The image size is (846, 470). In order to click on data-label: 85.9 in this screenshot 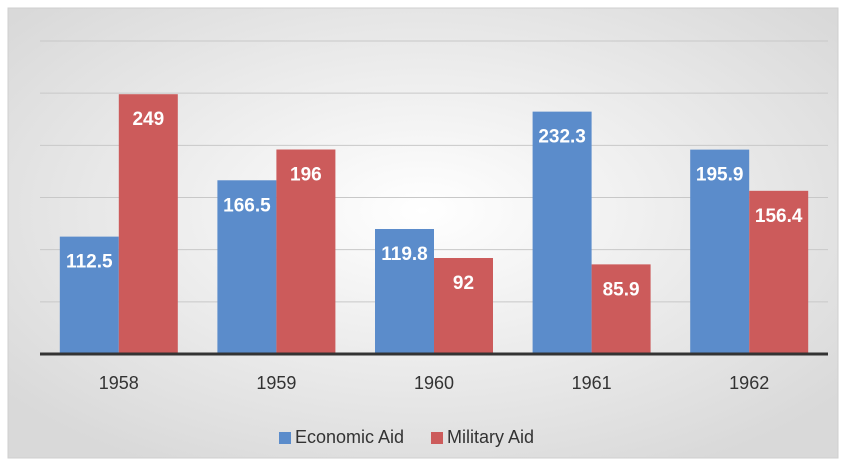, I will do `click(621, 289)`.